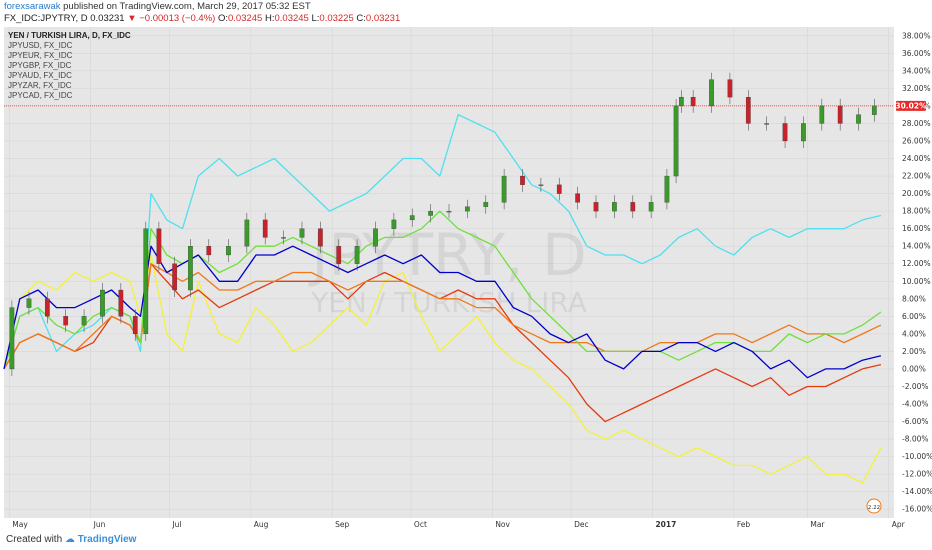  What do you see at coordinates (40, 65) in the screenshot?
I see `legend-item-jpygbp: JPYGBP, FX_IDC` at bounding box center [40, 65].